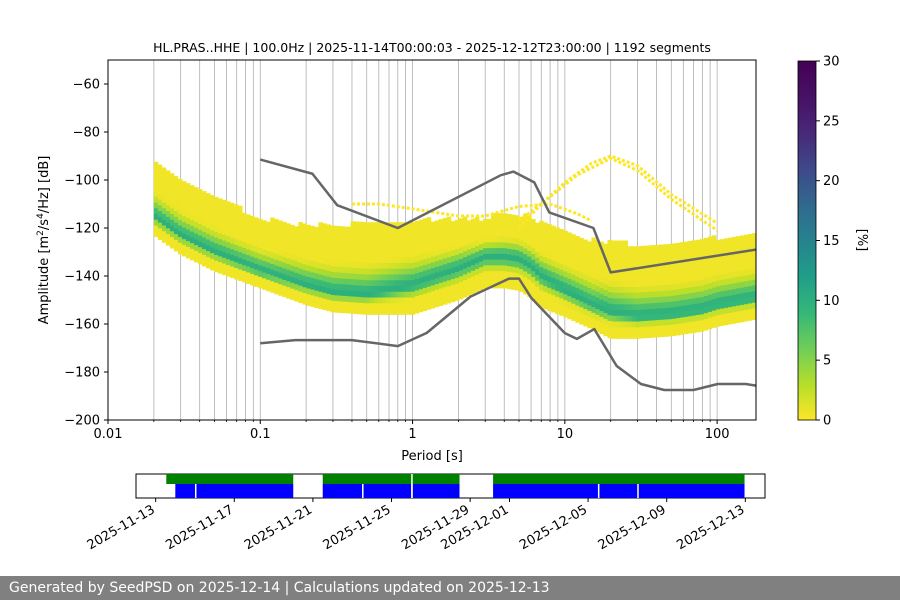 Image resolution: width=900 pixels, height=600 pixels. Describe the element at coordinates (234, 491) in the screenshot. I see `timeline-used-segment` at that location.